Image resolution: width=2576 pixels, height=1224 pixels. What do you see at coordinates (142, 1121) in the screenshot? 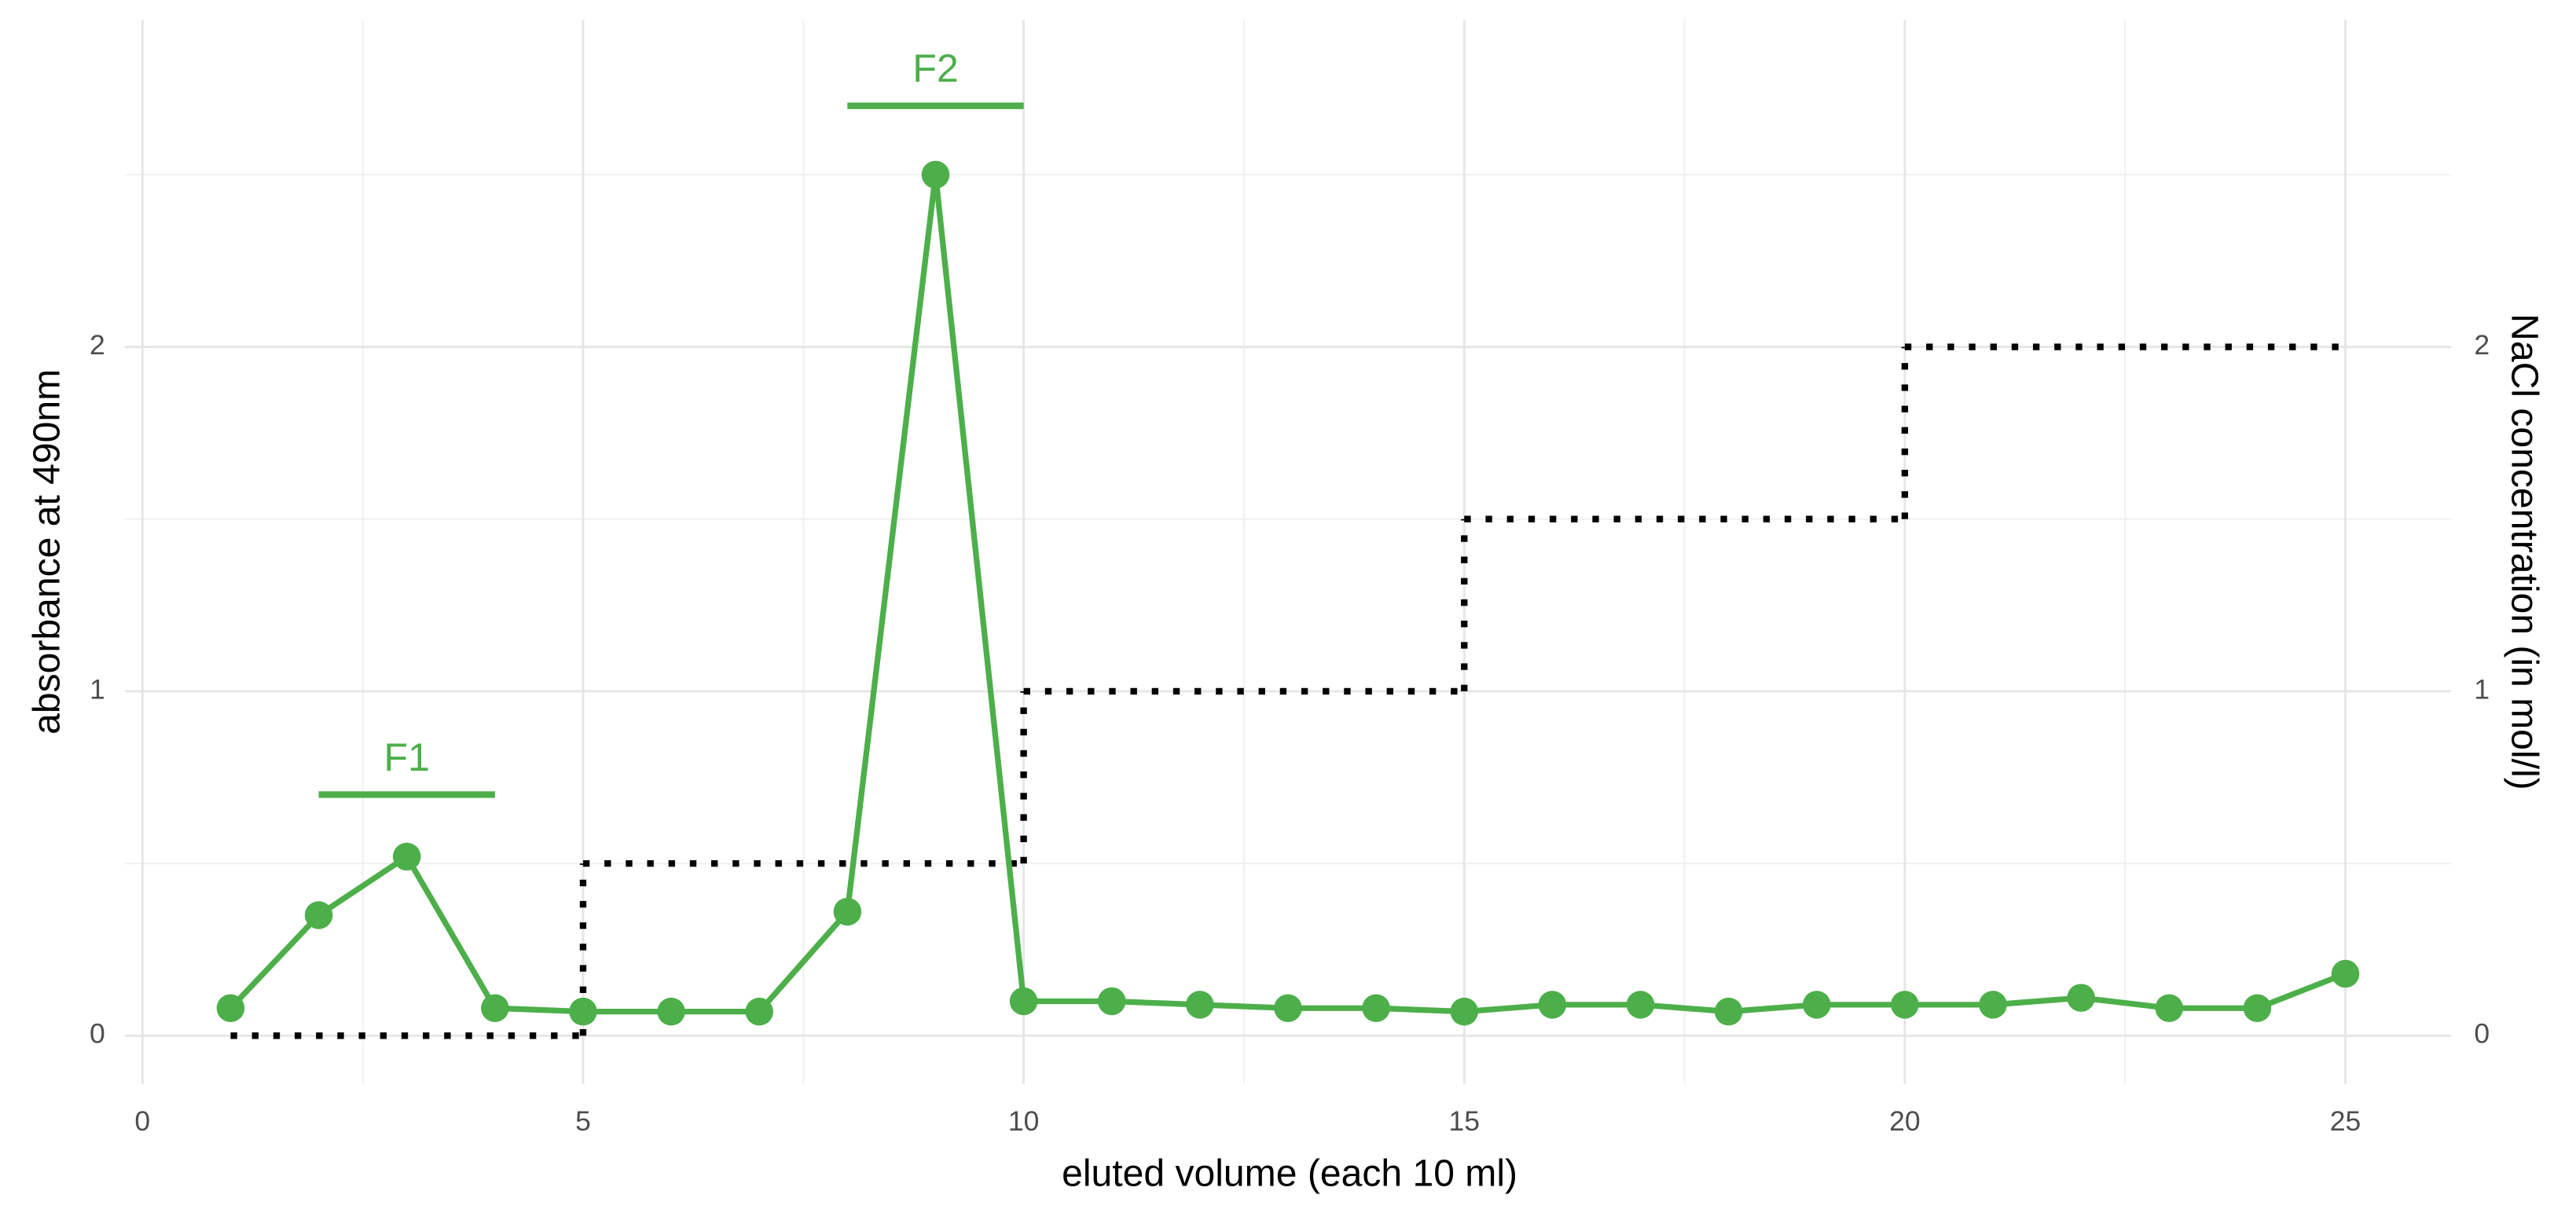
I see `x-tick-label: 0` at bounding box center [142, 1121].